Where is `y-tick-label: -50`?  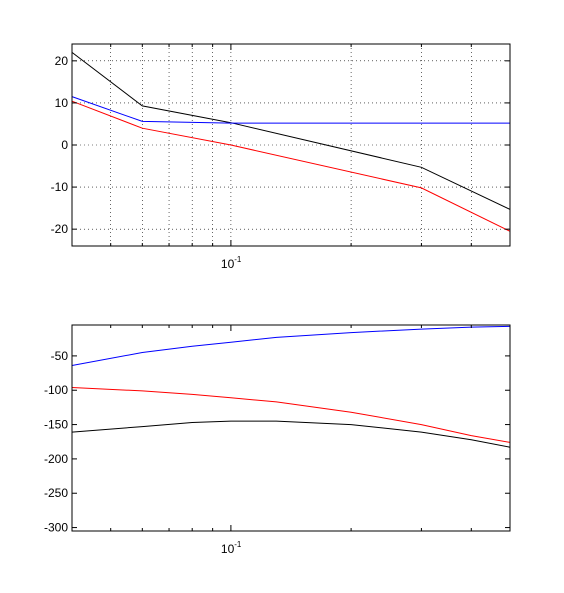
y-tick-label: -50 is located at coordinates (60, 356).